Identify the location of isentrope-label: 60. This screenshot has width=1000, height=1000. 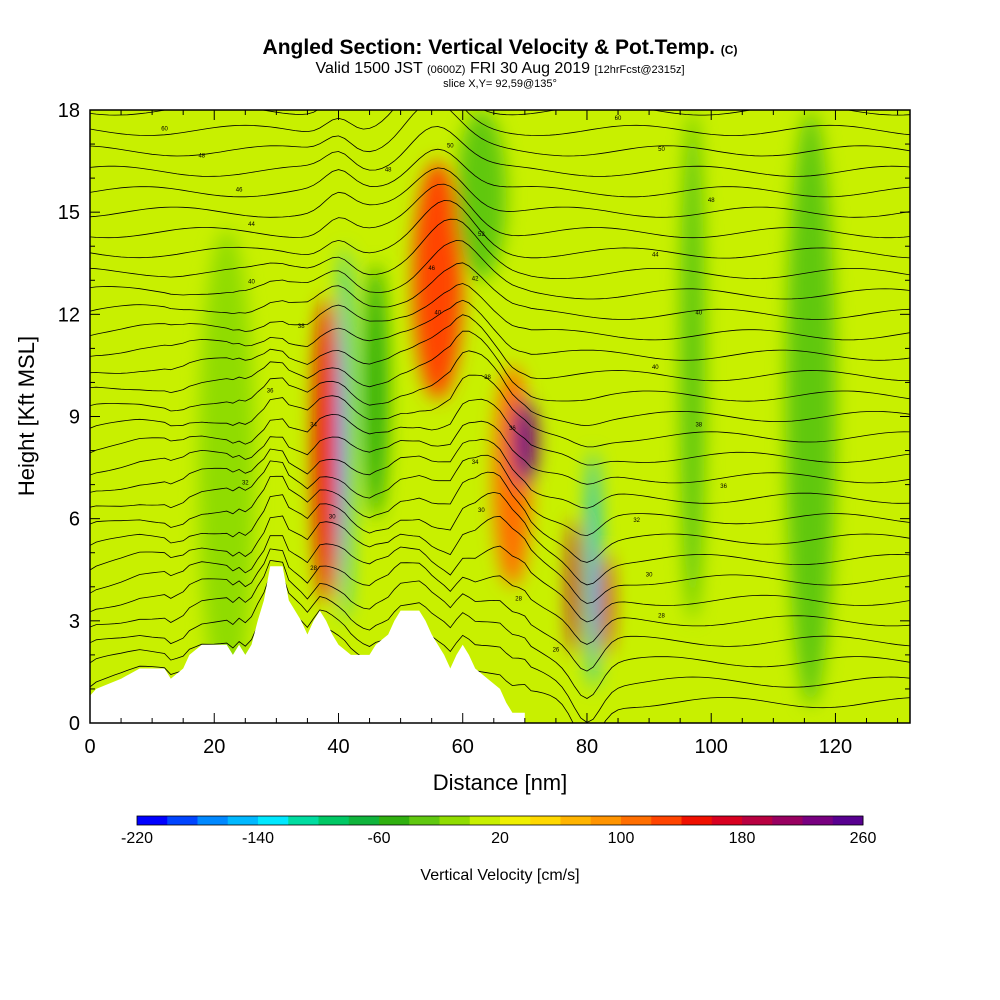
(164, 129).